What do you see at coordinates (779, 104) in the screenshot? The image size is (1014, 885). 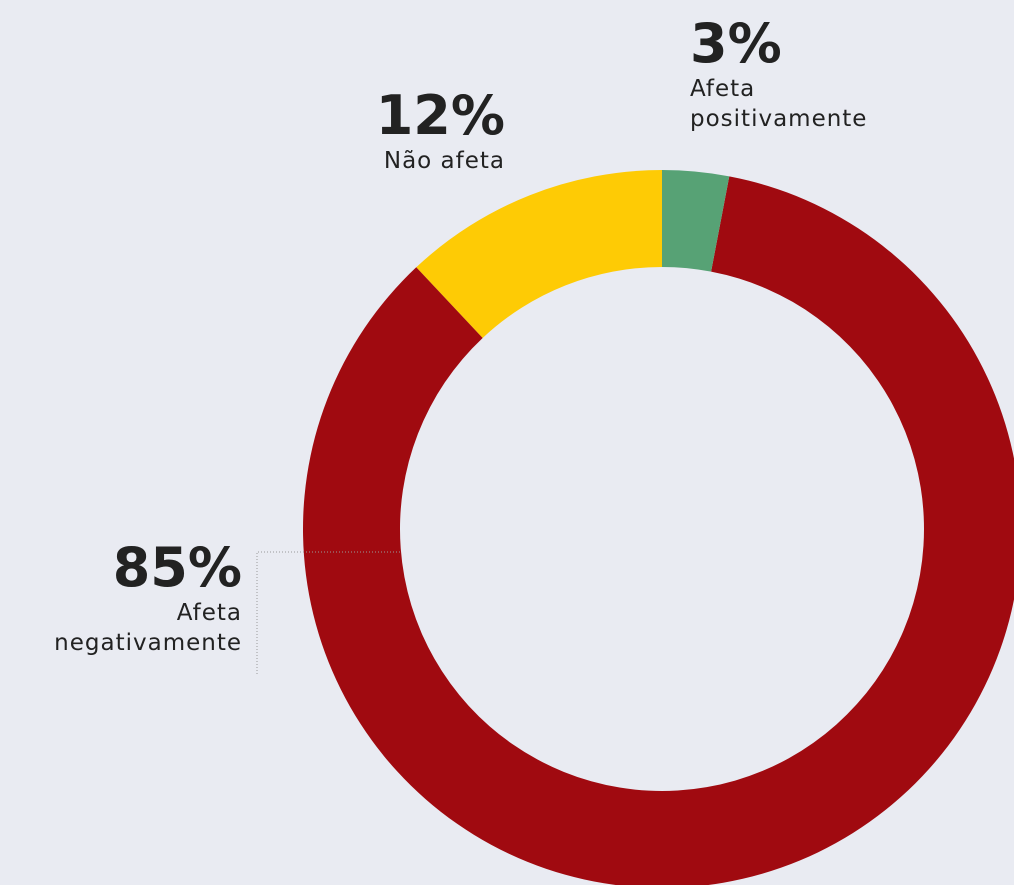 I see `category-label: Afeta positivamente` at bounding box center [779, 104].